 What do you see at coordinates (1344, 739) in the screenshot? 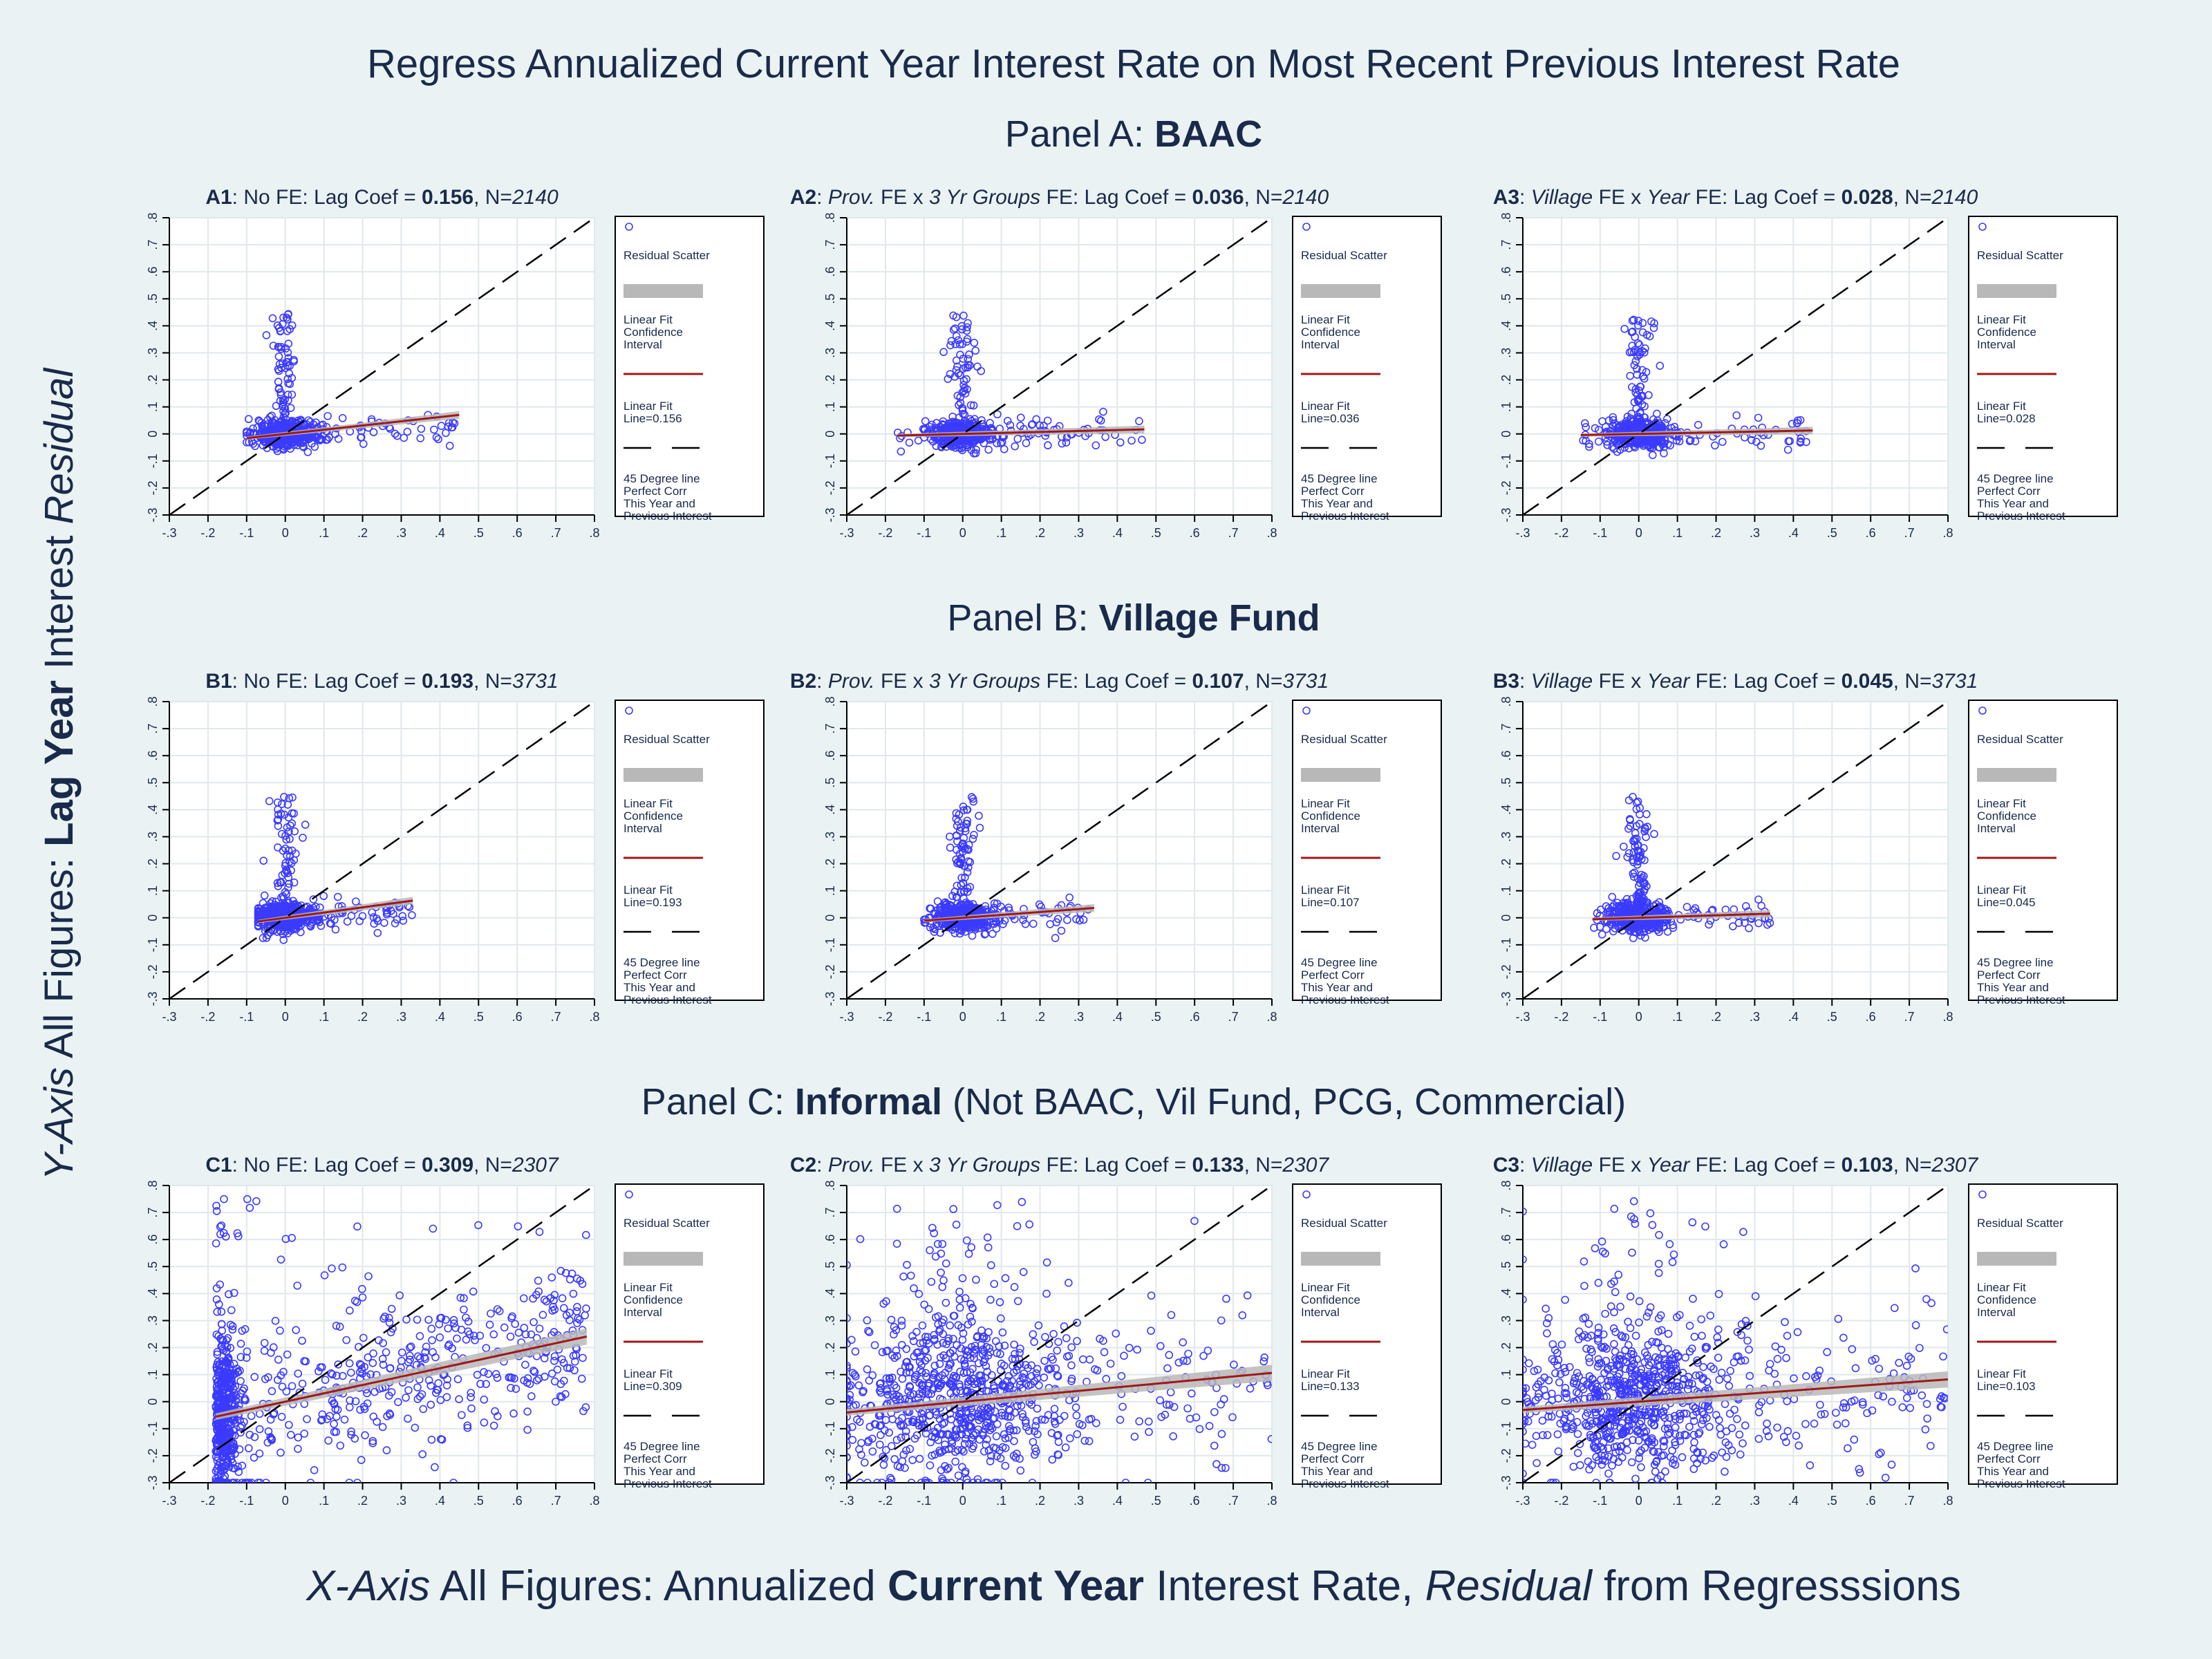
I see `legend-scatter-label: Residual Scatter` at bounding box center [1344, 739].